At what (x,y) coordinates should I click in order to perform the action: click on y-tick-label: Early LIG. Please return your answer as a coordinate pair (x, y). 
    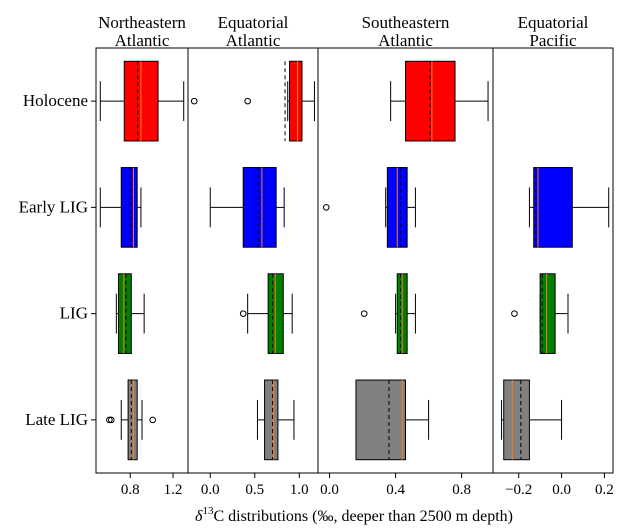
    Looking at the image, I should click on (53, 206).